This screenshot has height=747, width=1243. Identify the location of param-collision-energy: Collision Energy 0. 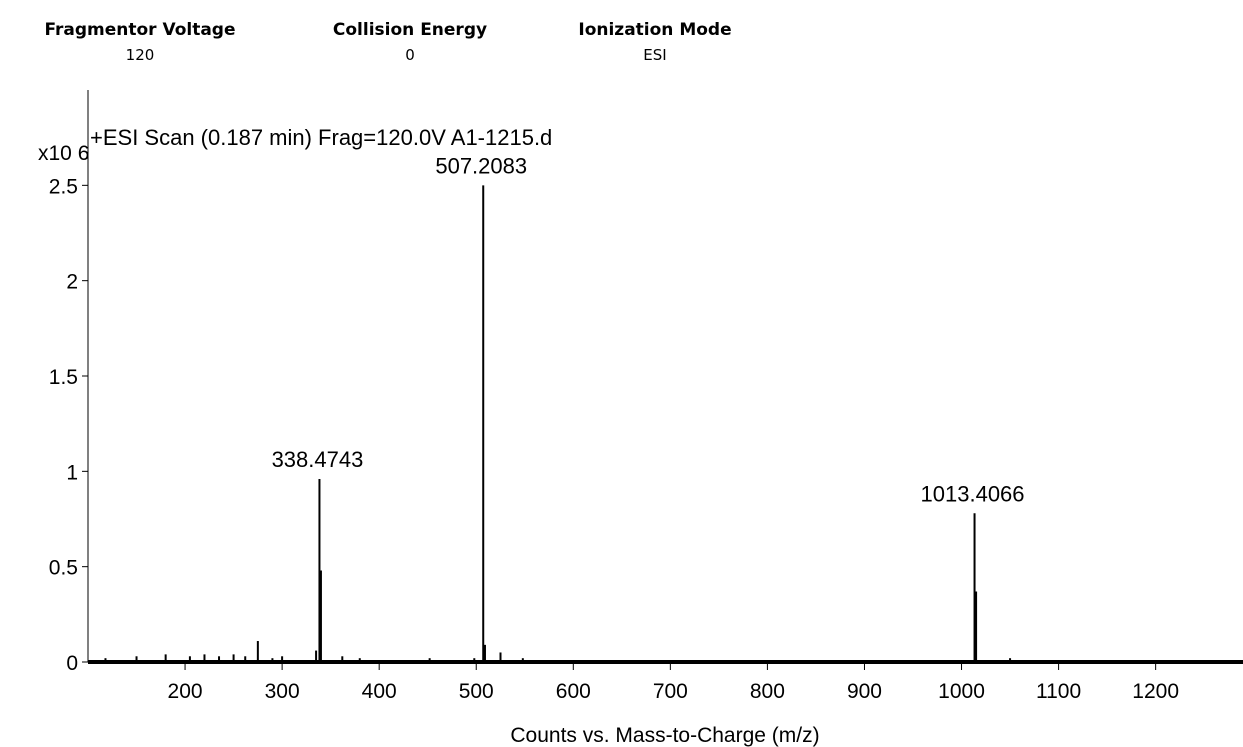
(410, 42).